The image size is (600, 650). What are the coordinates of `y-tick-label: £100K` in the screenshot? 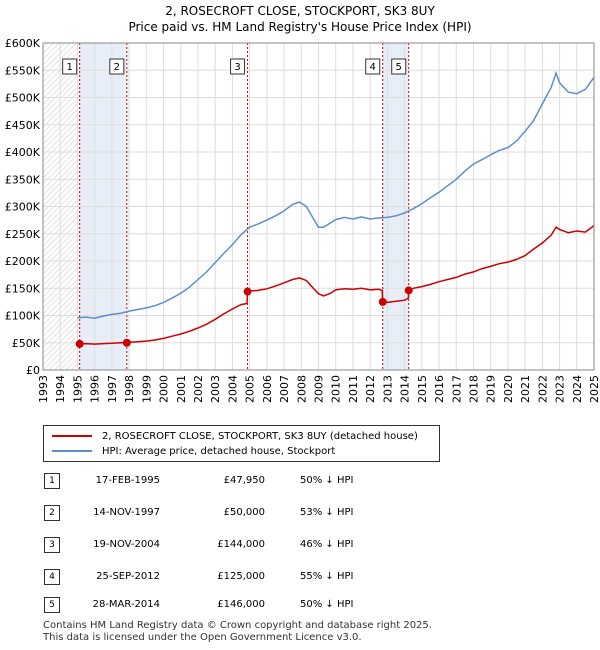 It's located at (23, 316).